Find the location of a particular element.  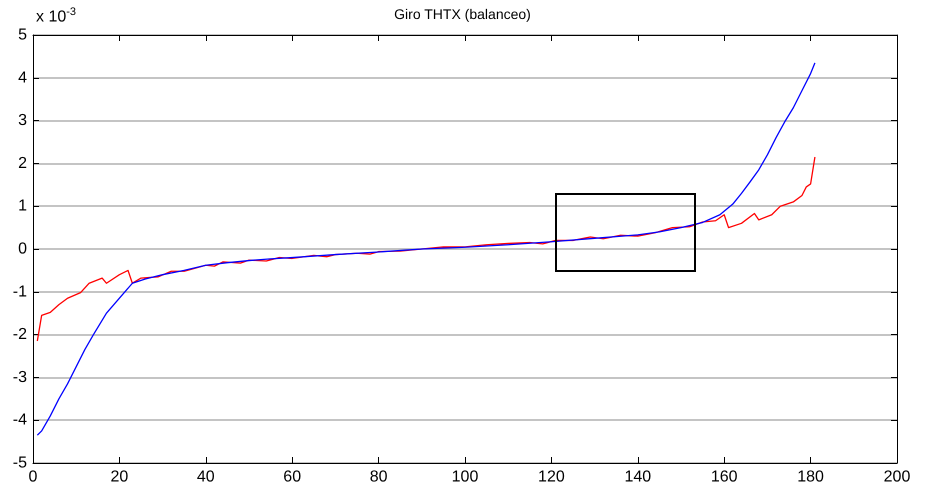

x-tick-label: 0 is located at coordinates (33, 477).